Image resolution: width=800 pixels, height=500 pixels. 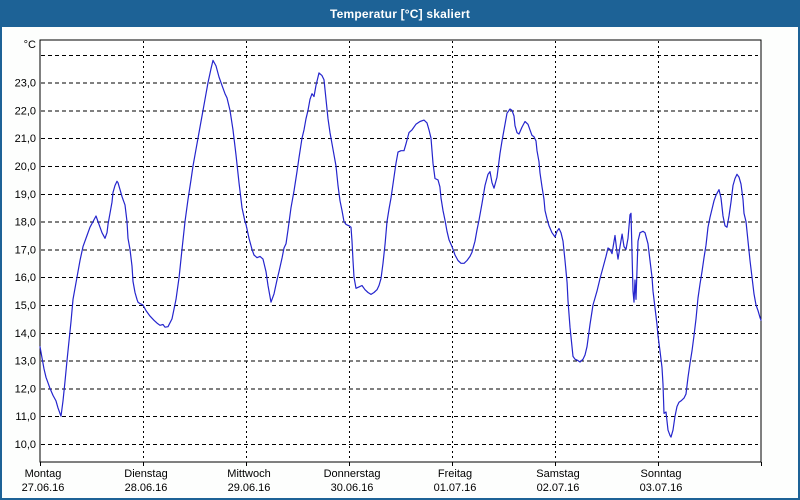 I want to click on x-axis-day-label: Sonntag, so click(x=661, y=474).